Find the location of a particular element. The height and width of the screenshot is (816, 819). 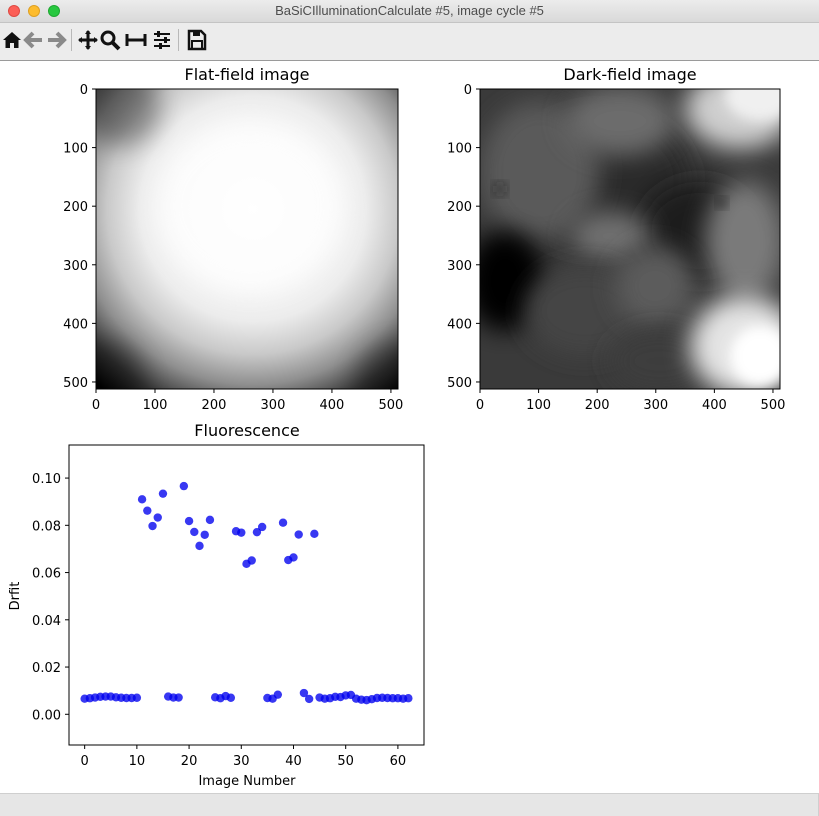

fluorescence-ylabel: Drfit is located at coordinates (15, 596).